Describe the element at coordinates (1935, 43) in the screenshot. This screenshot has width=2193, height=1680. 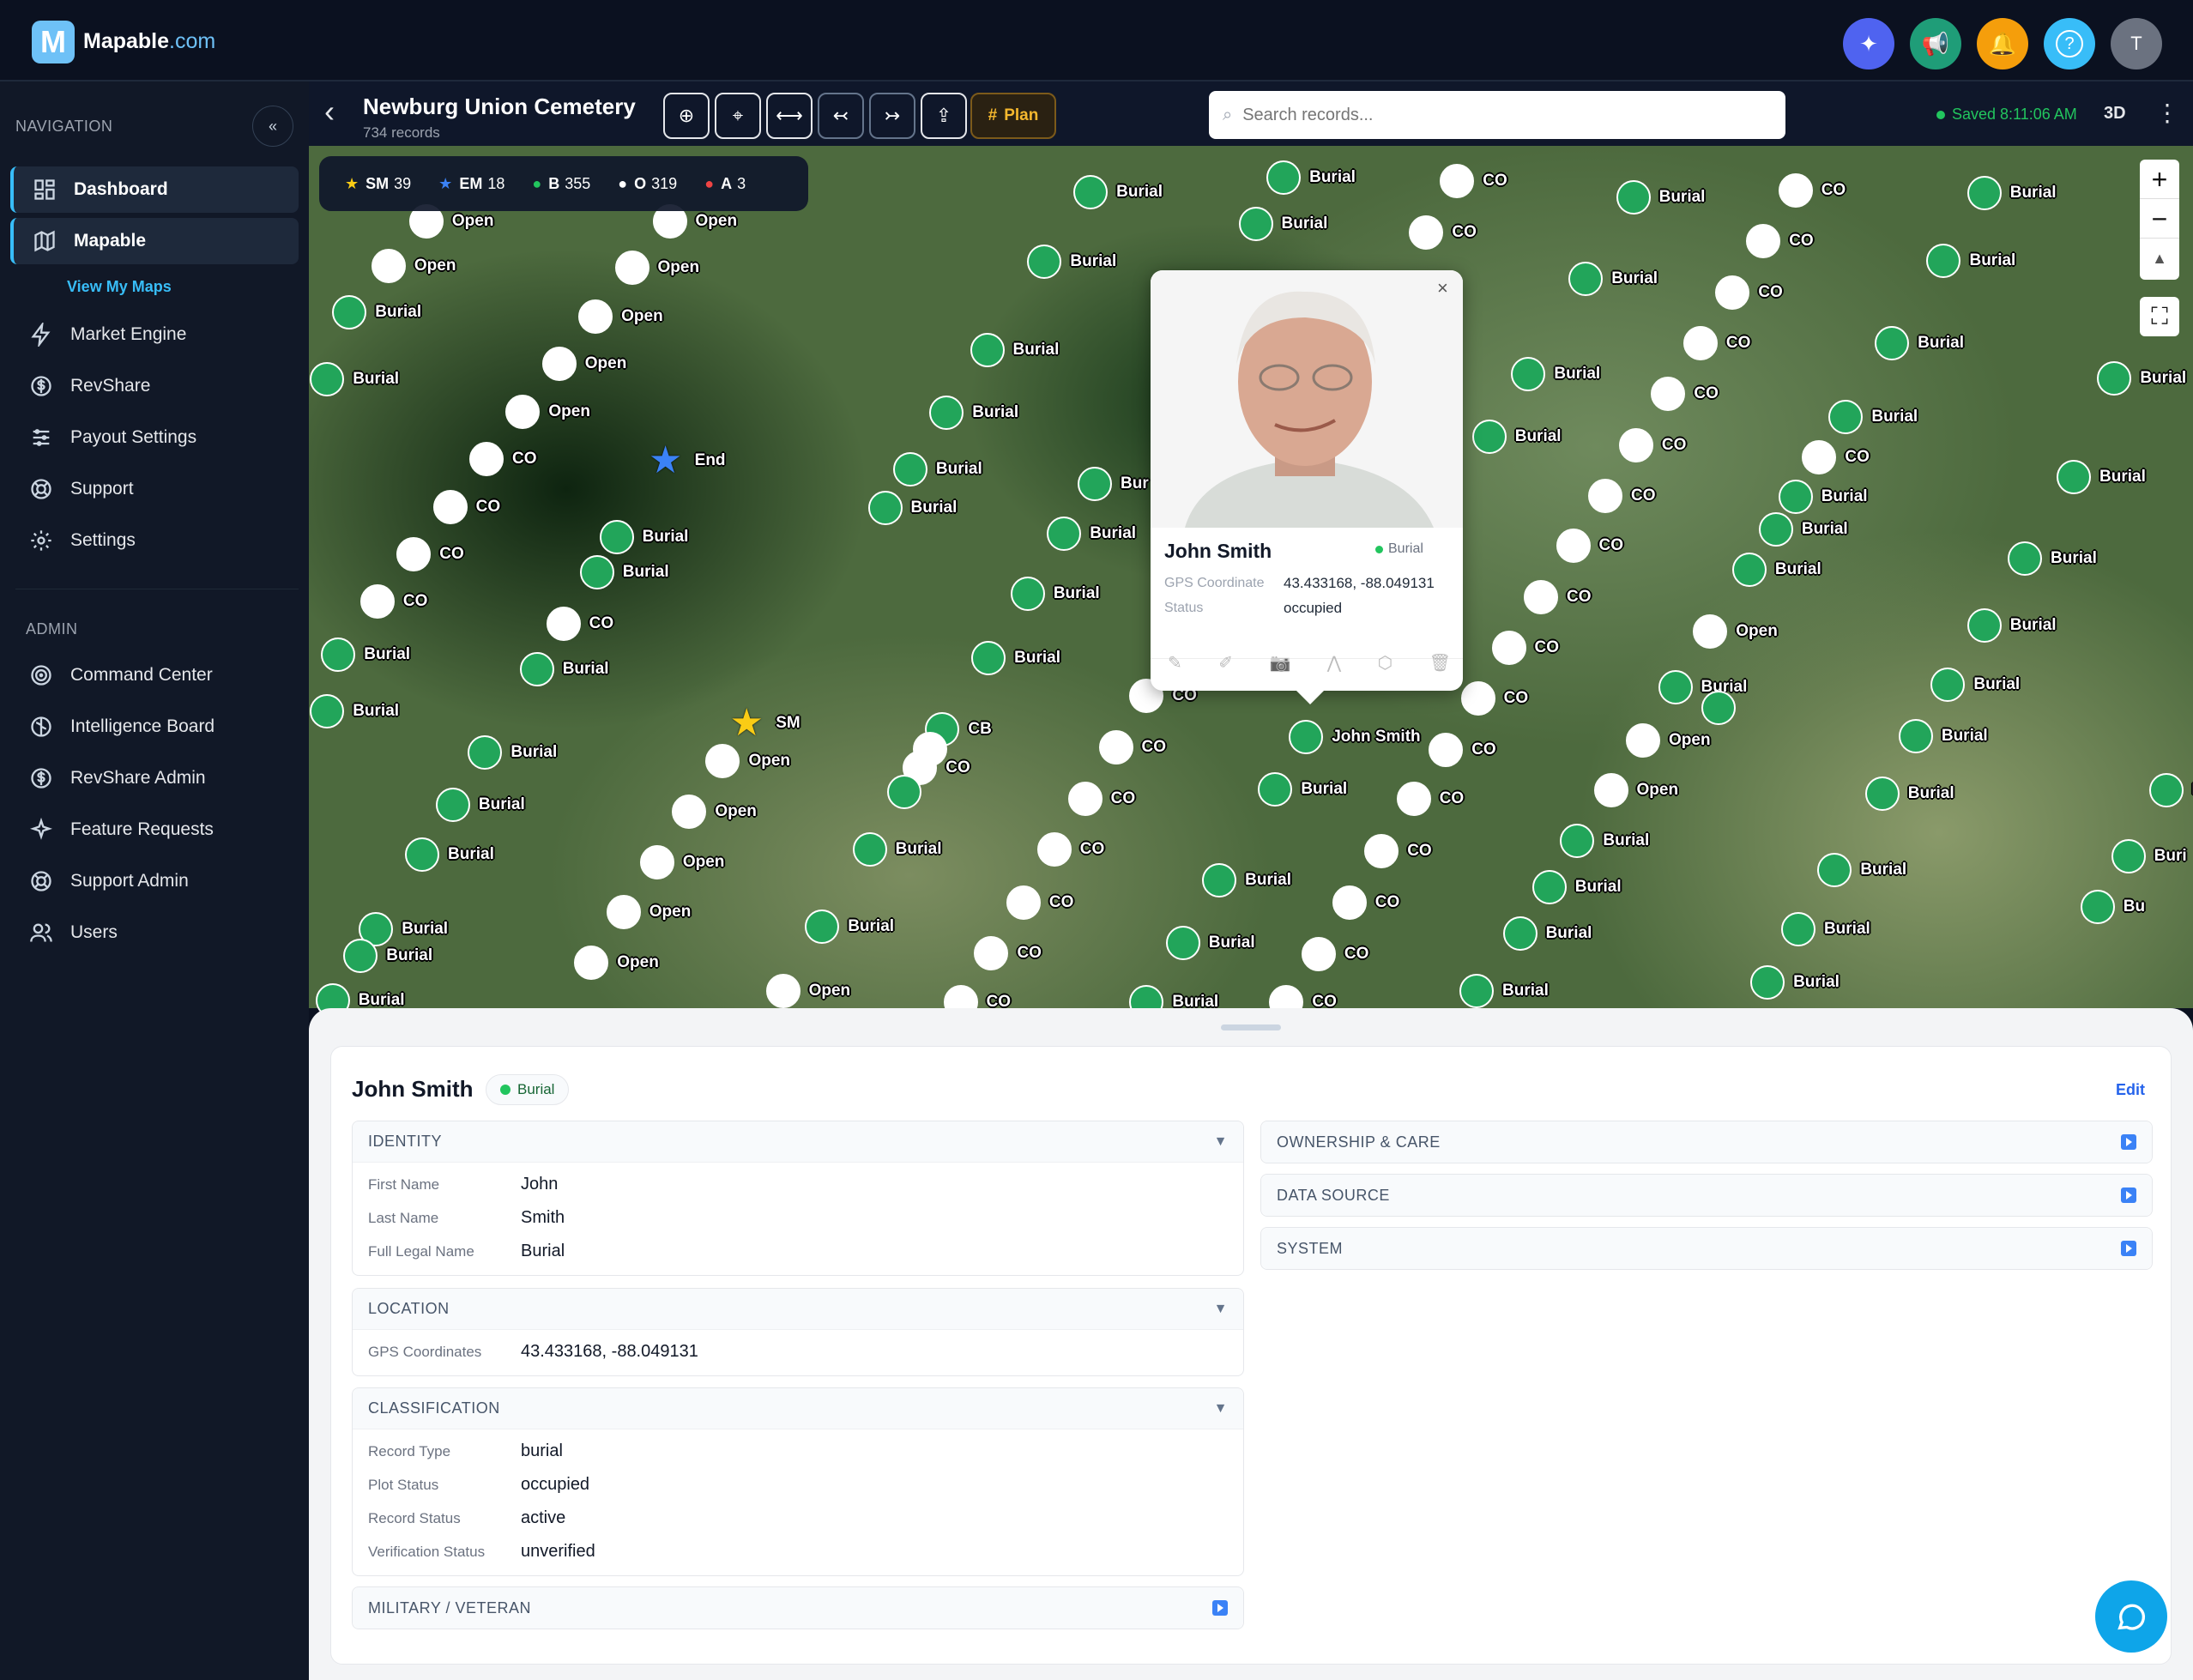
I see `announcements-button: 📢` at that location.